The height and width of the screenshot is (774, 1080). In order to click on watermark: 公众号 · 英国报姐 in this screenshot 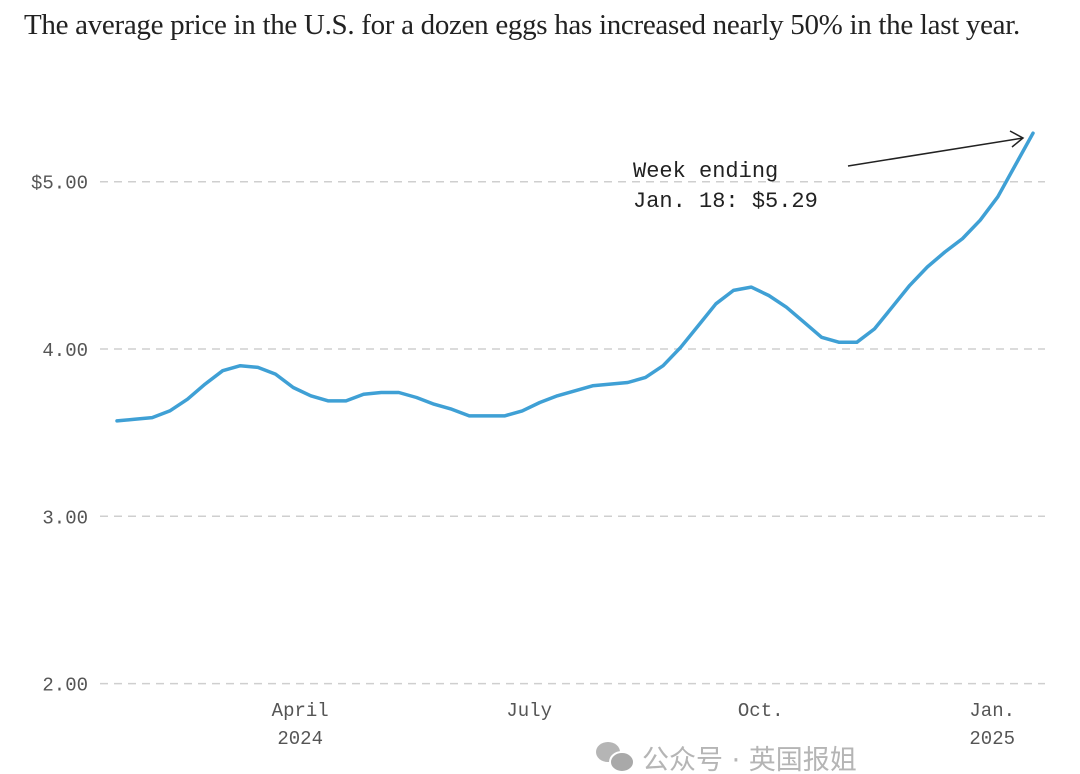, I will do `click(726, 758)`.